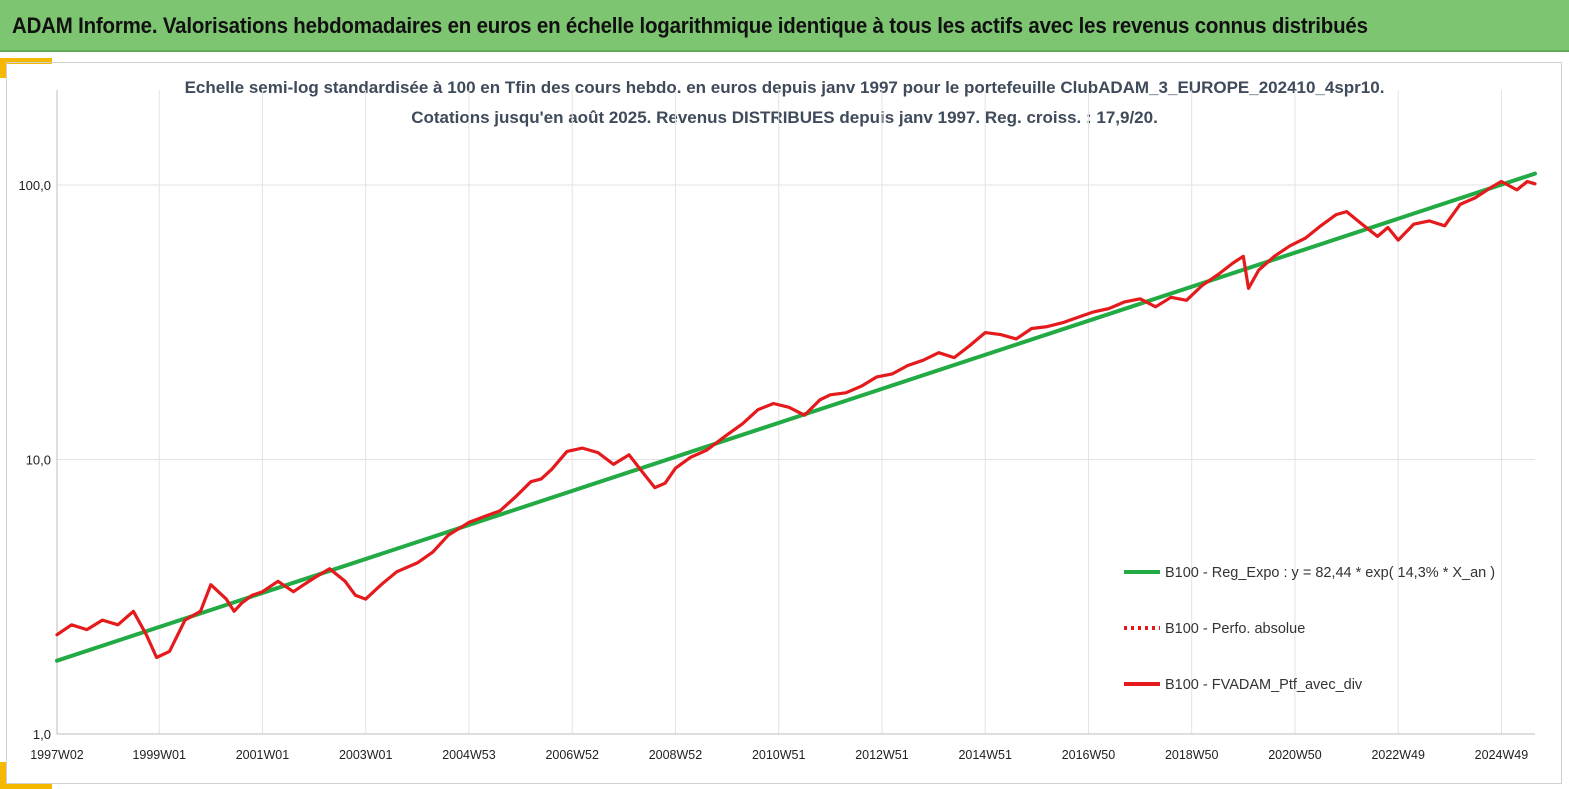  Describe the element at coordinates (985, 755) in the screenshot. I see `x-tick-label: 2014W51` at that location.